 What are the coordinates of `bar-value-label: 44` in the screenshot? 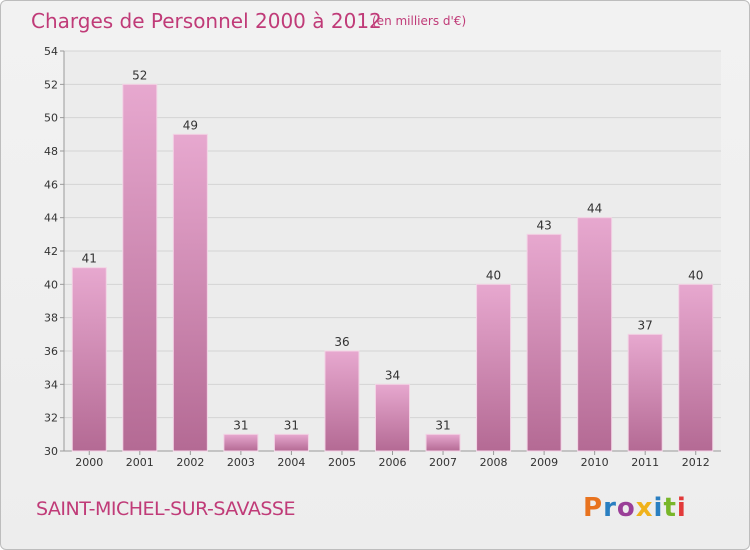 It's located at (594, 209).